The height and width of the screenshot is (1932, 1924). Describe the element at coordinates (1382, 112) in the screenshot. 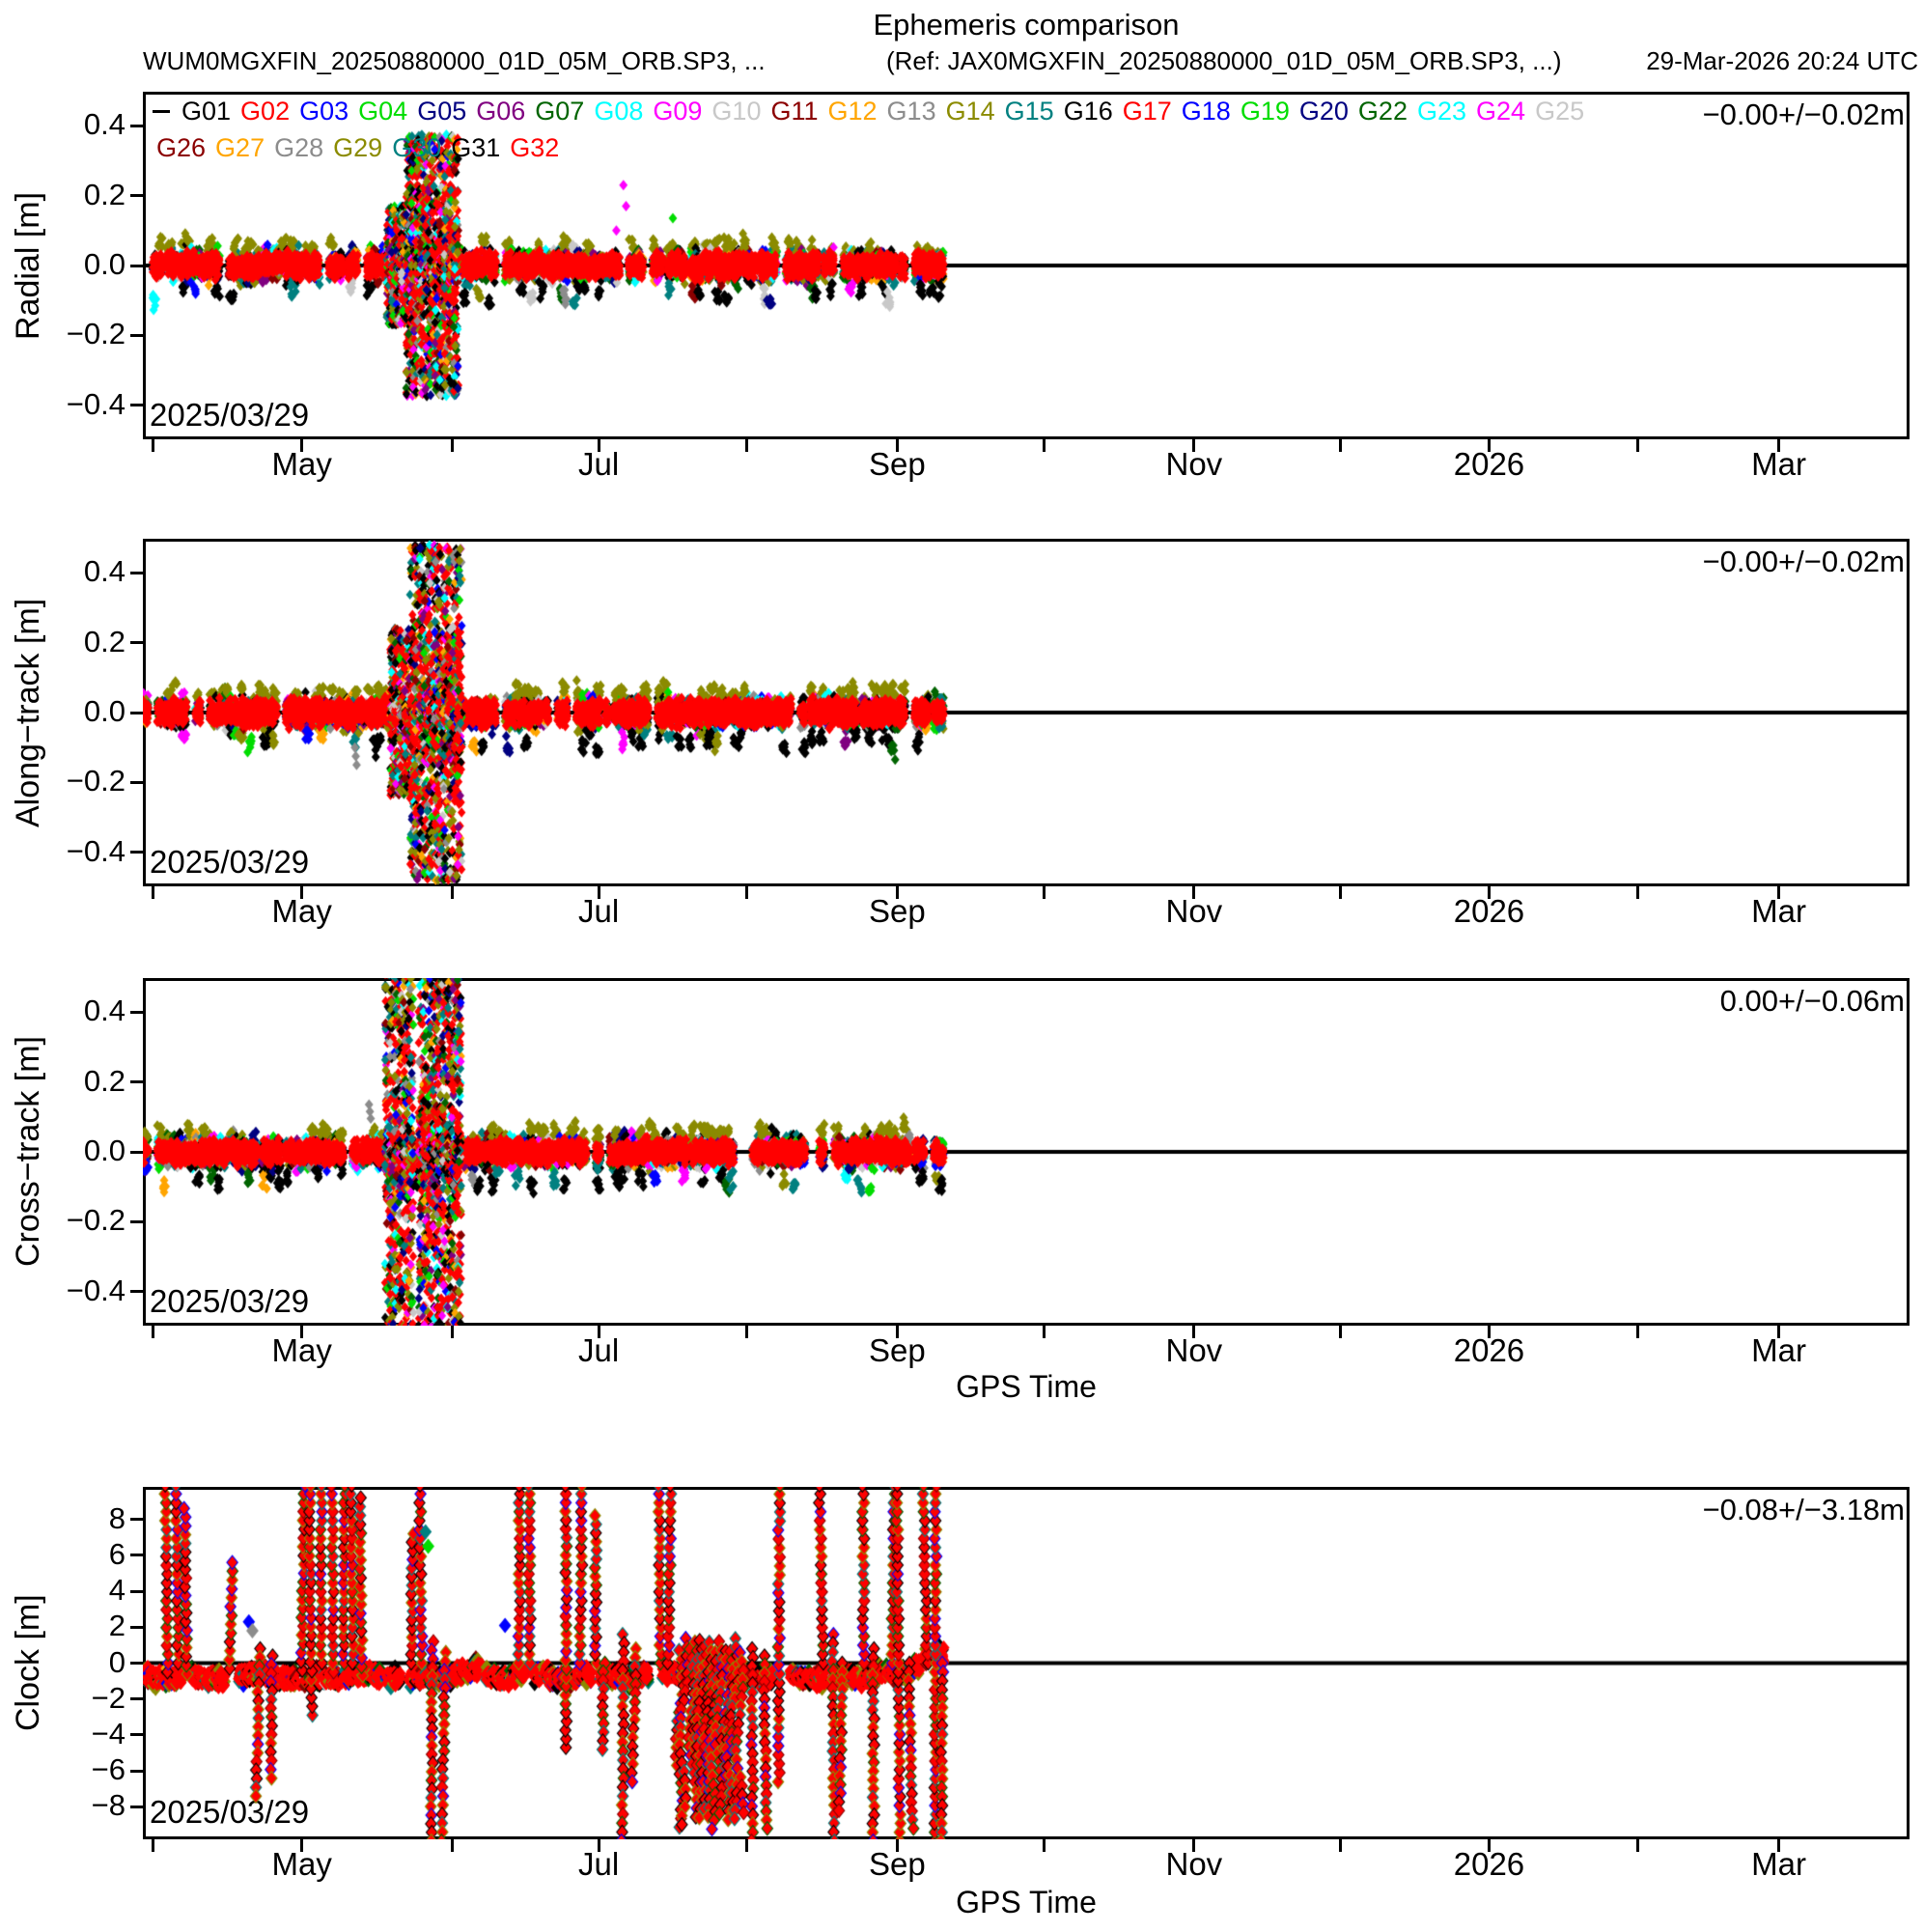

I see `legend-item-g22: G22` at that location.